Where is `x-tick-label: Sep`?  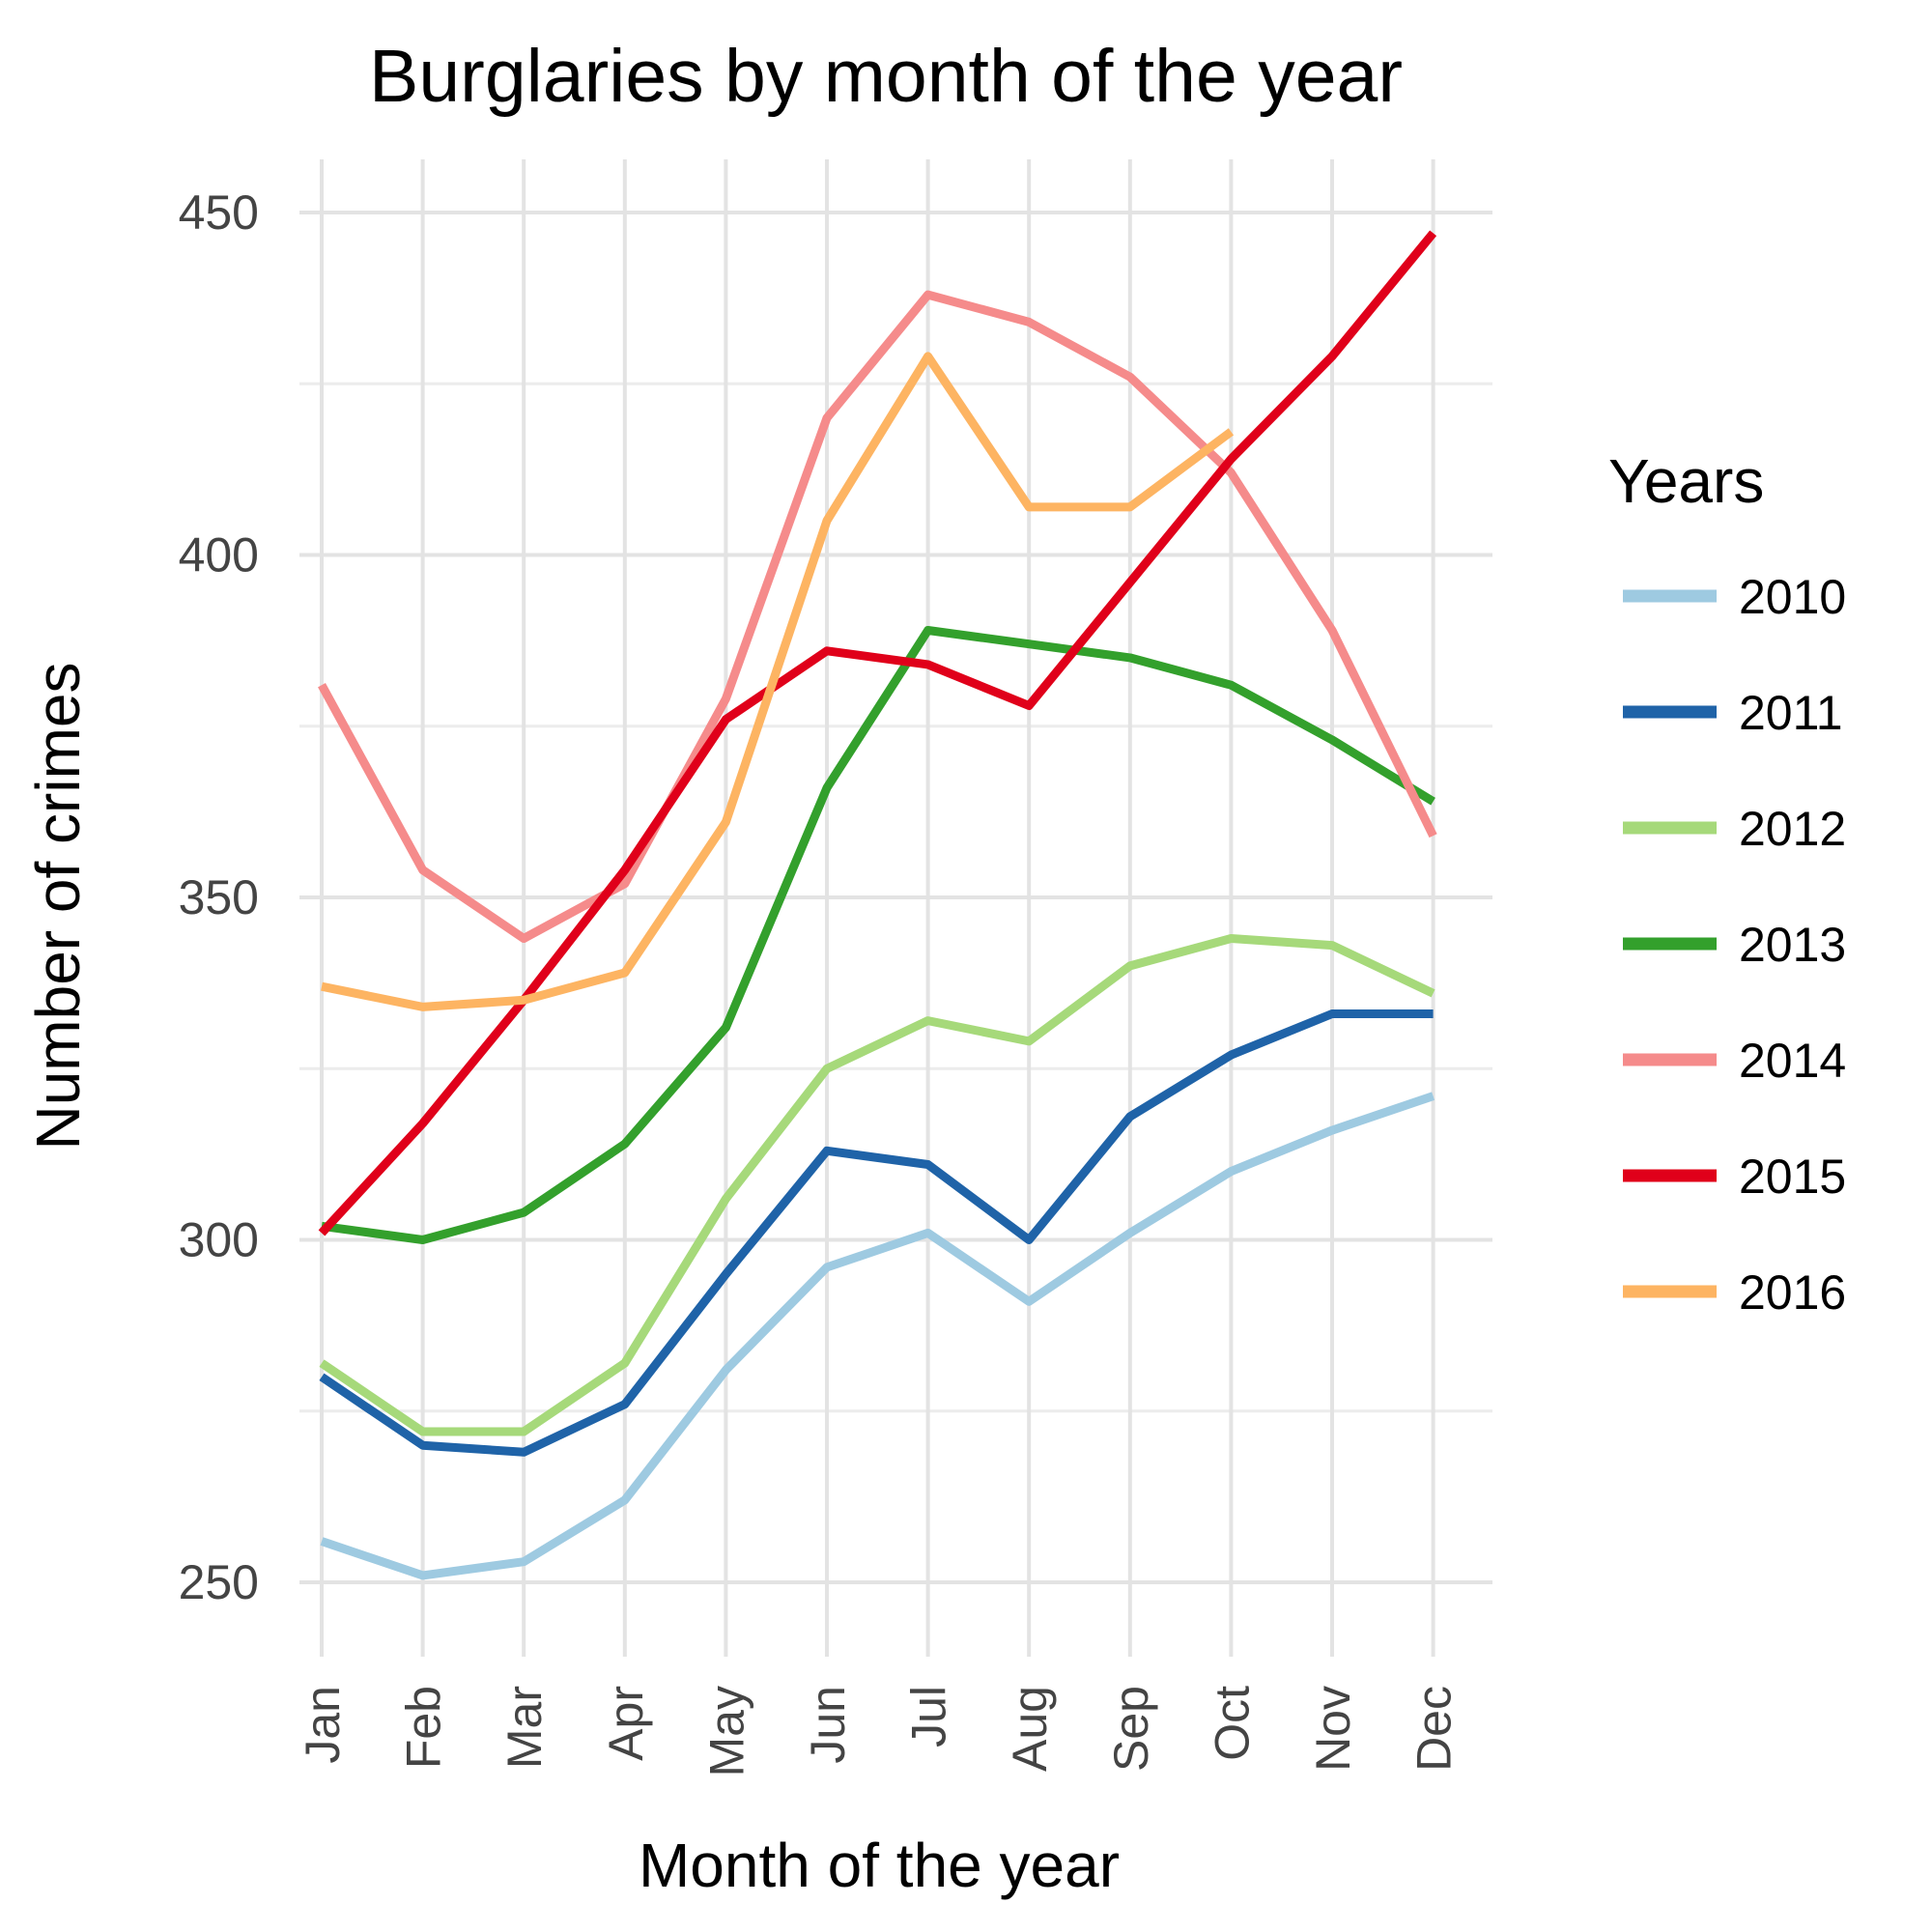 x-tick-label: Sep is located at coordinates (1131, 1729).